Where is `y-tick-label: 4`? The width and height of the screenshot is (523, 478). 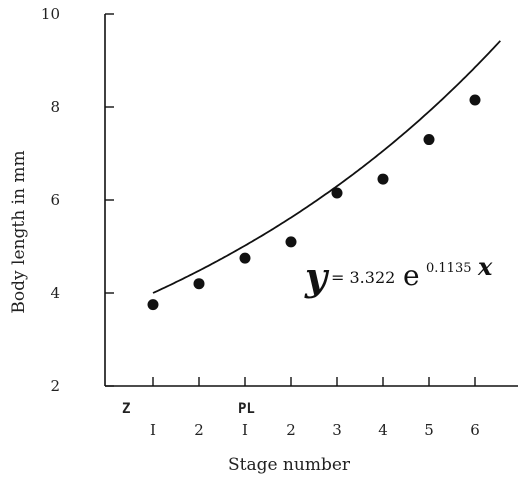 y-tick-label: 4 is located at coordinates (55, 293).